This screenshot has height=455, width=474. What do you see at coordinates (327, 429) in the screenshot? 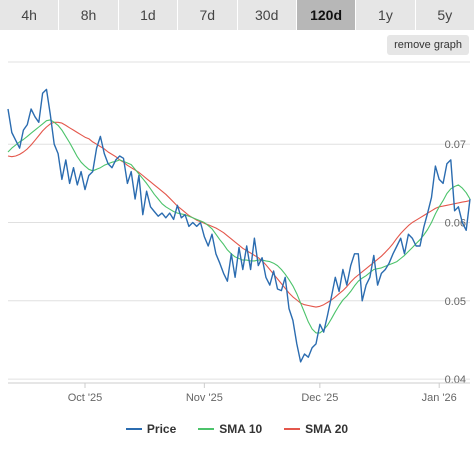
I see `legend-label-sma20: SMA 20` at bounding box center [327, 429].